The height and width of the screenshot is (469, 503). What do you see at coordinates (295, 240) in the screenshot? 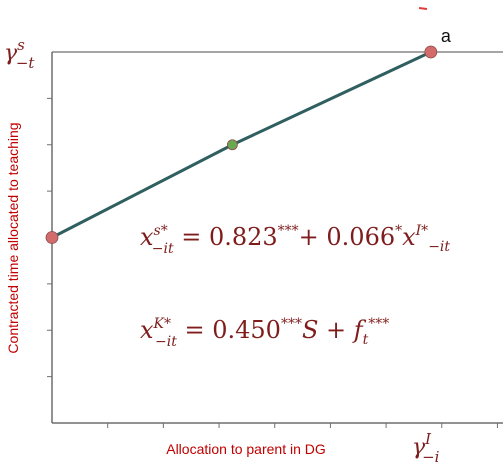
I see `equation-1: xs* −it = 0.823***+ 0.066*xI*−it` at bounding box center [295, 240].